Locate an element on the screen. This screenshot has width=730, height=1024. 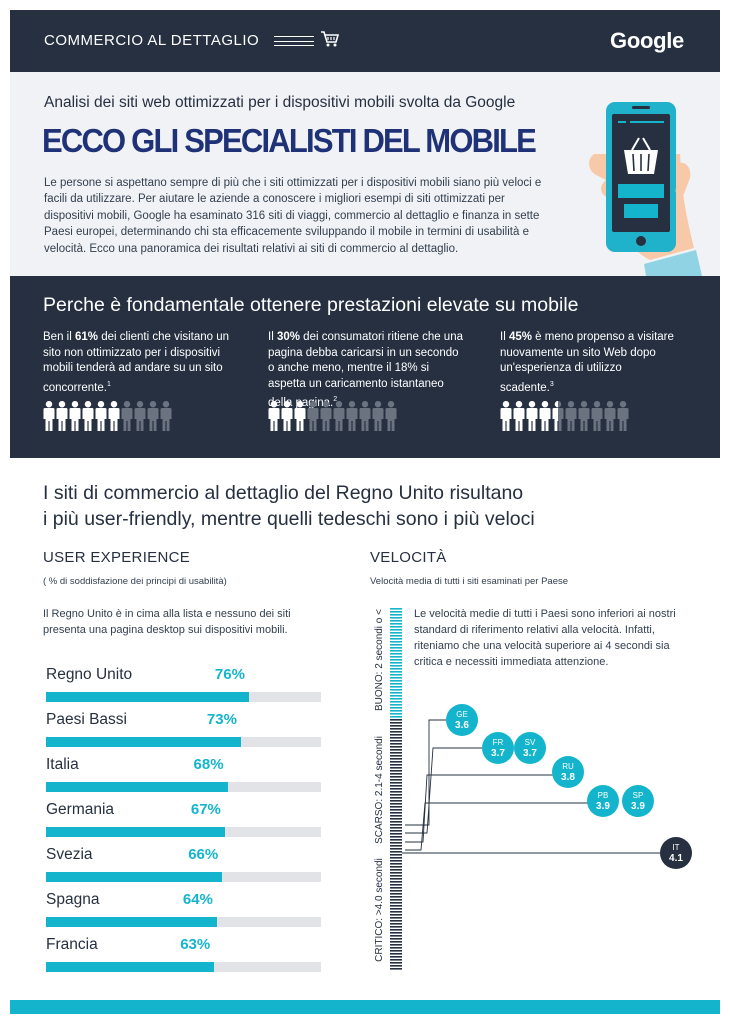
percent-label: 64% is located at coordinates (197, 899).